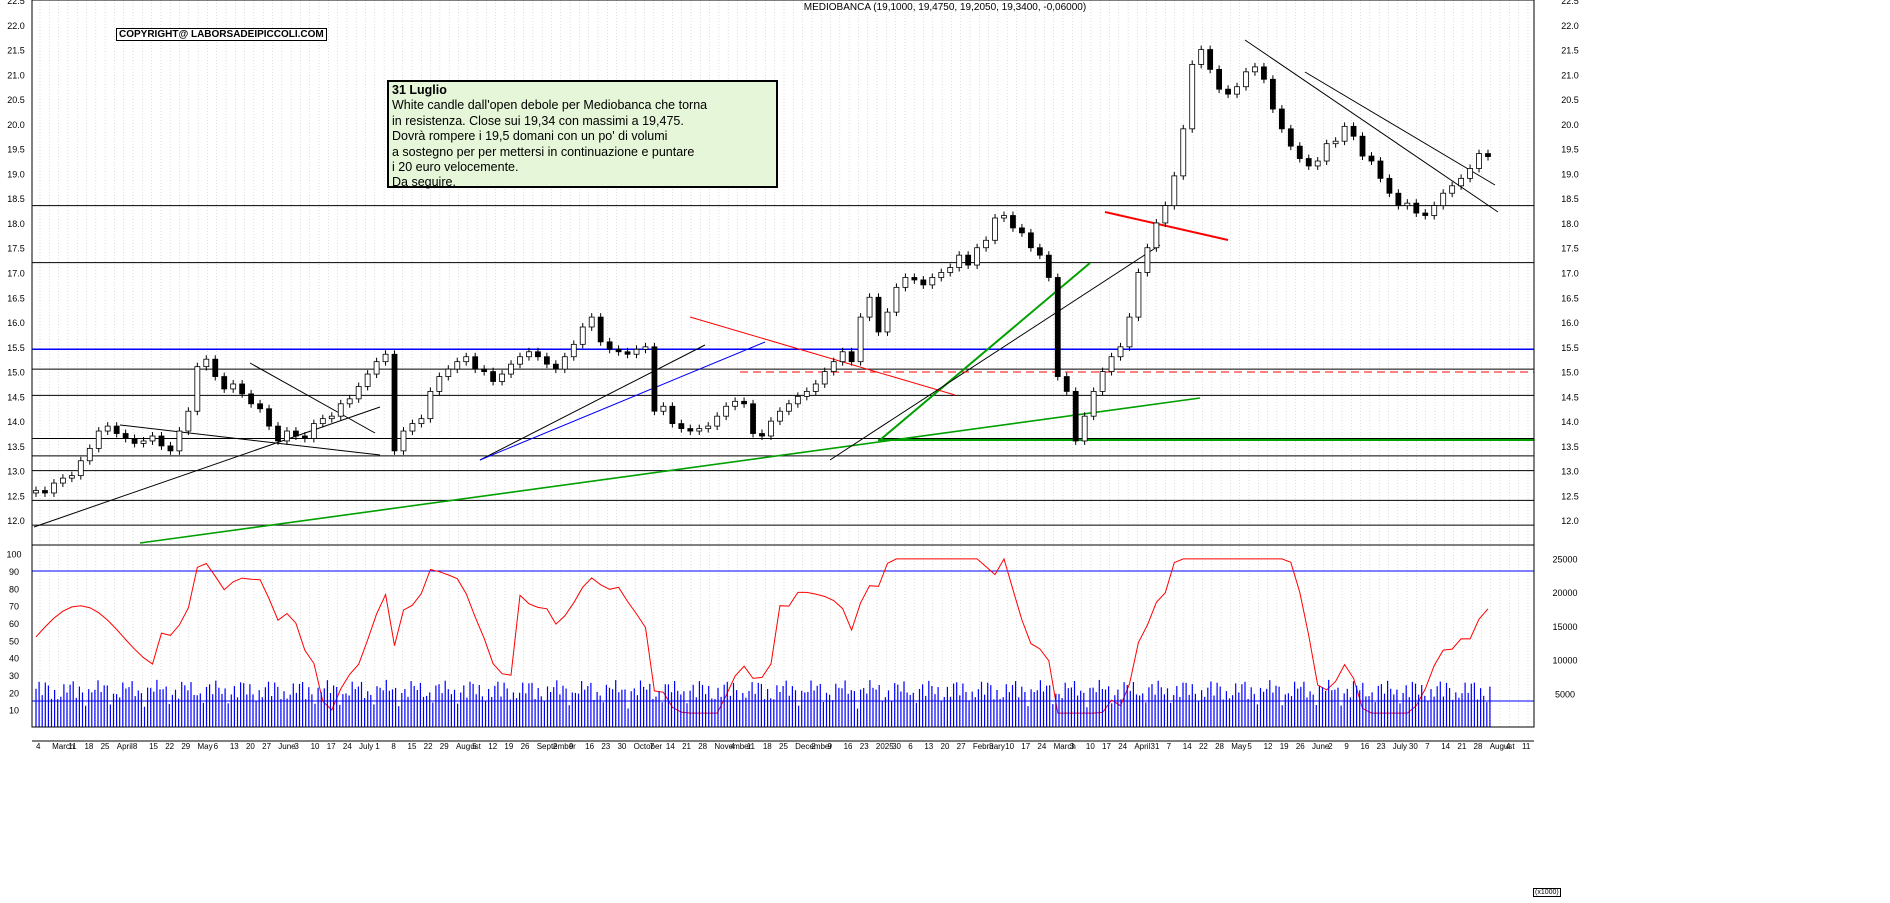 The height and width of the screenshot is (903, 1890). Describe the element at coordinates (234, 746) in the screenshot. I see `date-tick-label: 13` at that location.